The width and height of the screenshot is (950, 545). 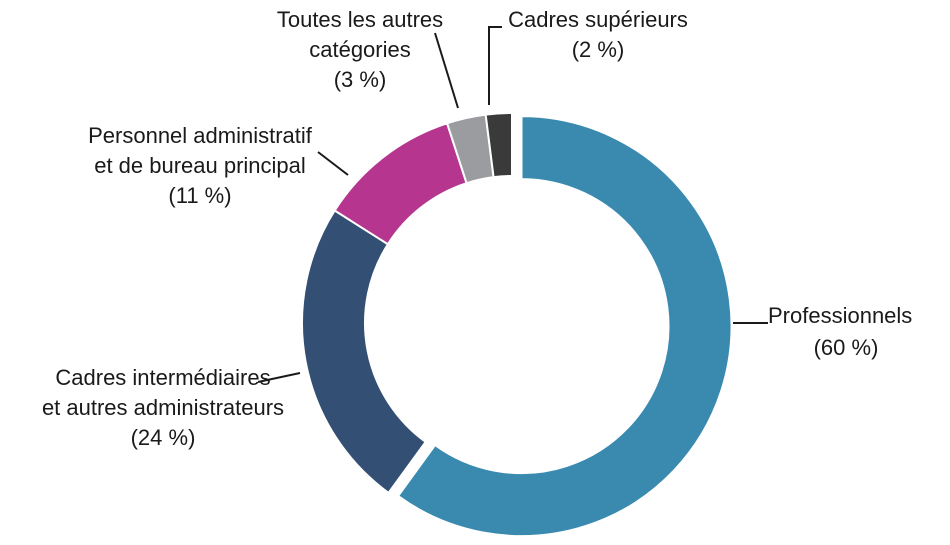 I want to click on slice-name-line-personnel-administratif-et-de-bureau-principal: et de bureau principal, so click(x=200, y=165).